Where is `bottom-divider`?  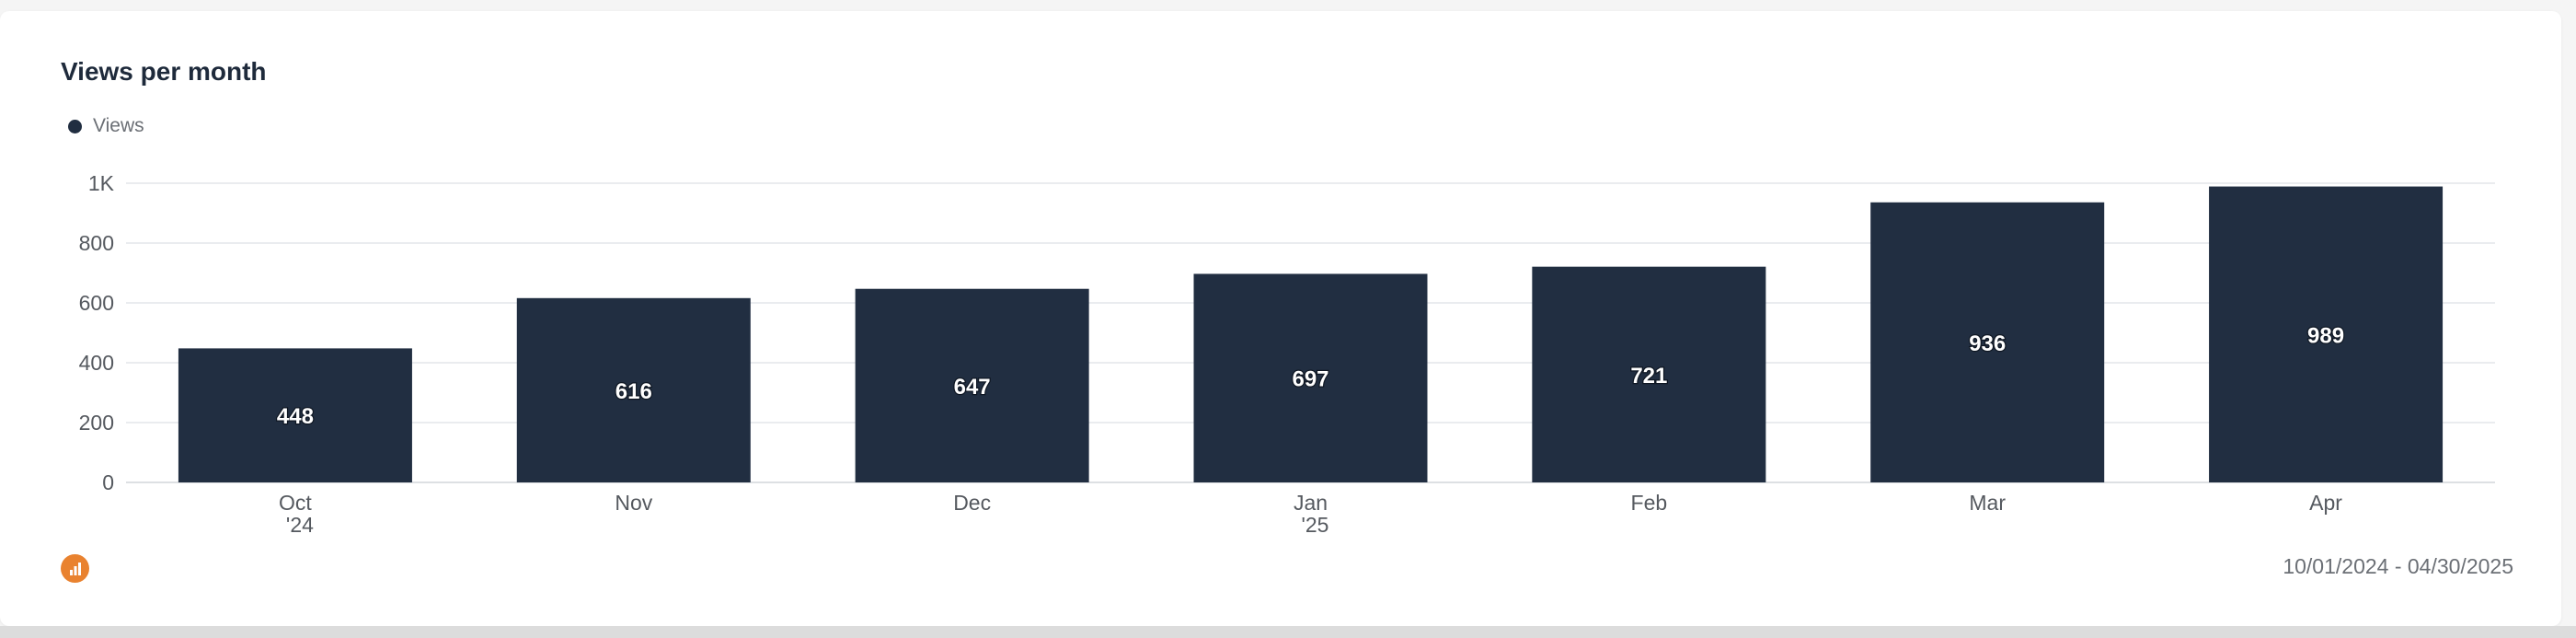 bottom-divider is located at coordinates (1288, 632).